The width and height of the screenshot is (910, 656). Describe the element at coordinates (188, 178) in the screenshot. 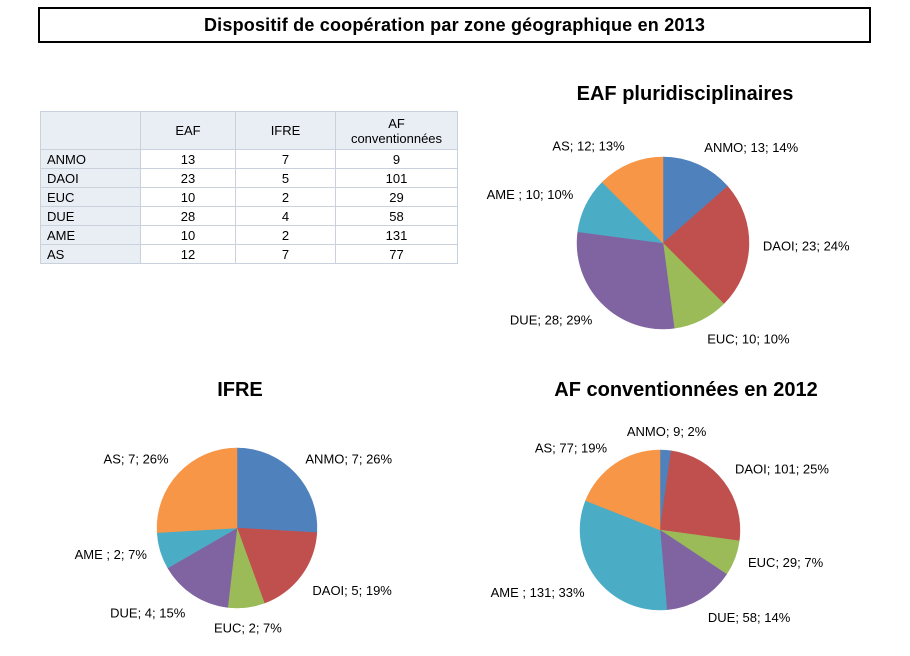

I see `table-cell: 23` at that location.